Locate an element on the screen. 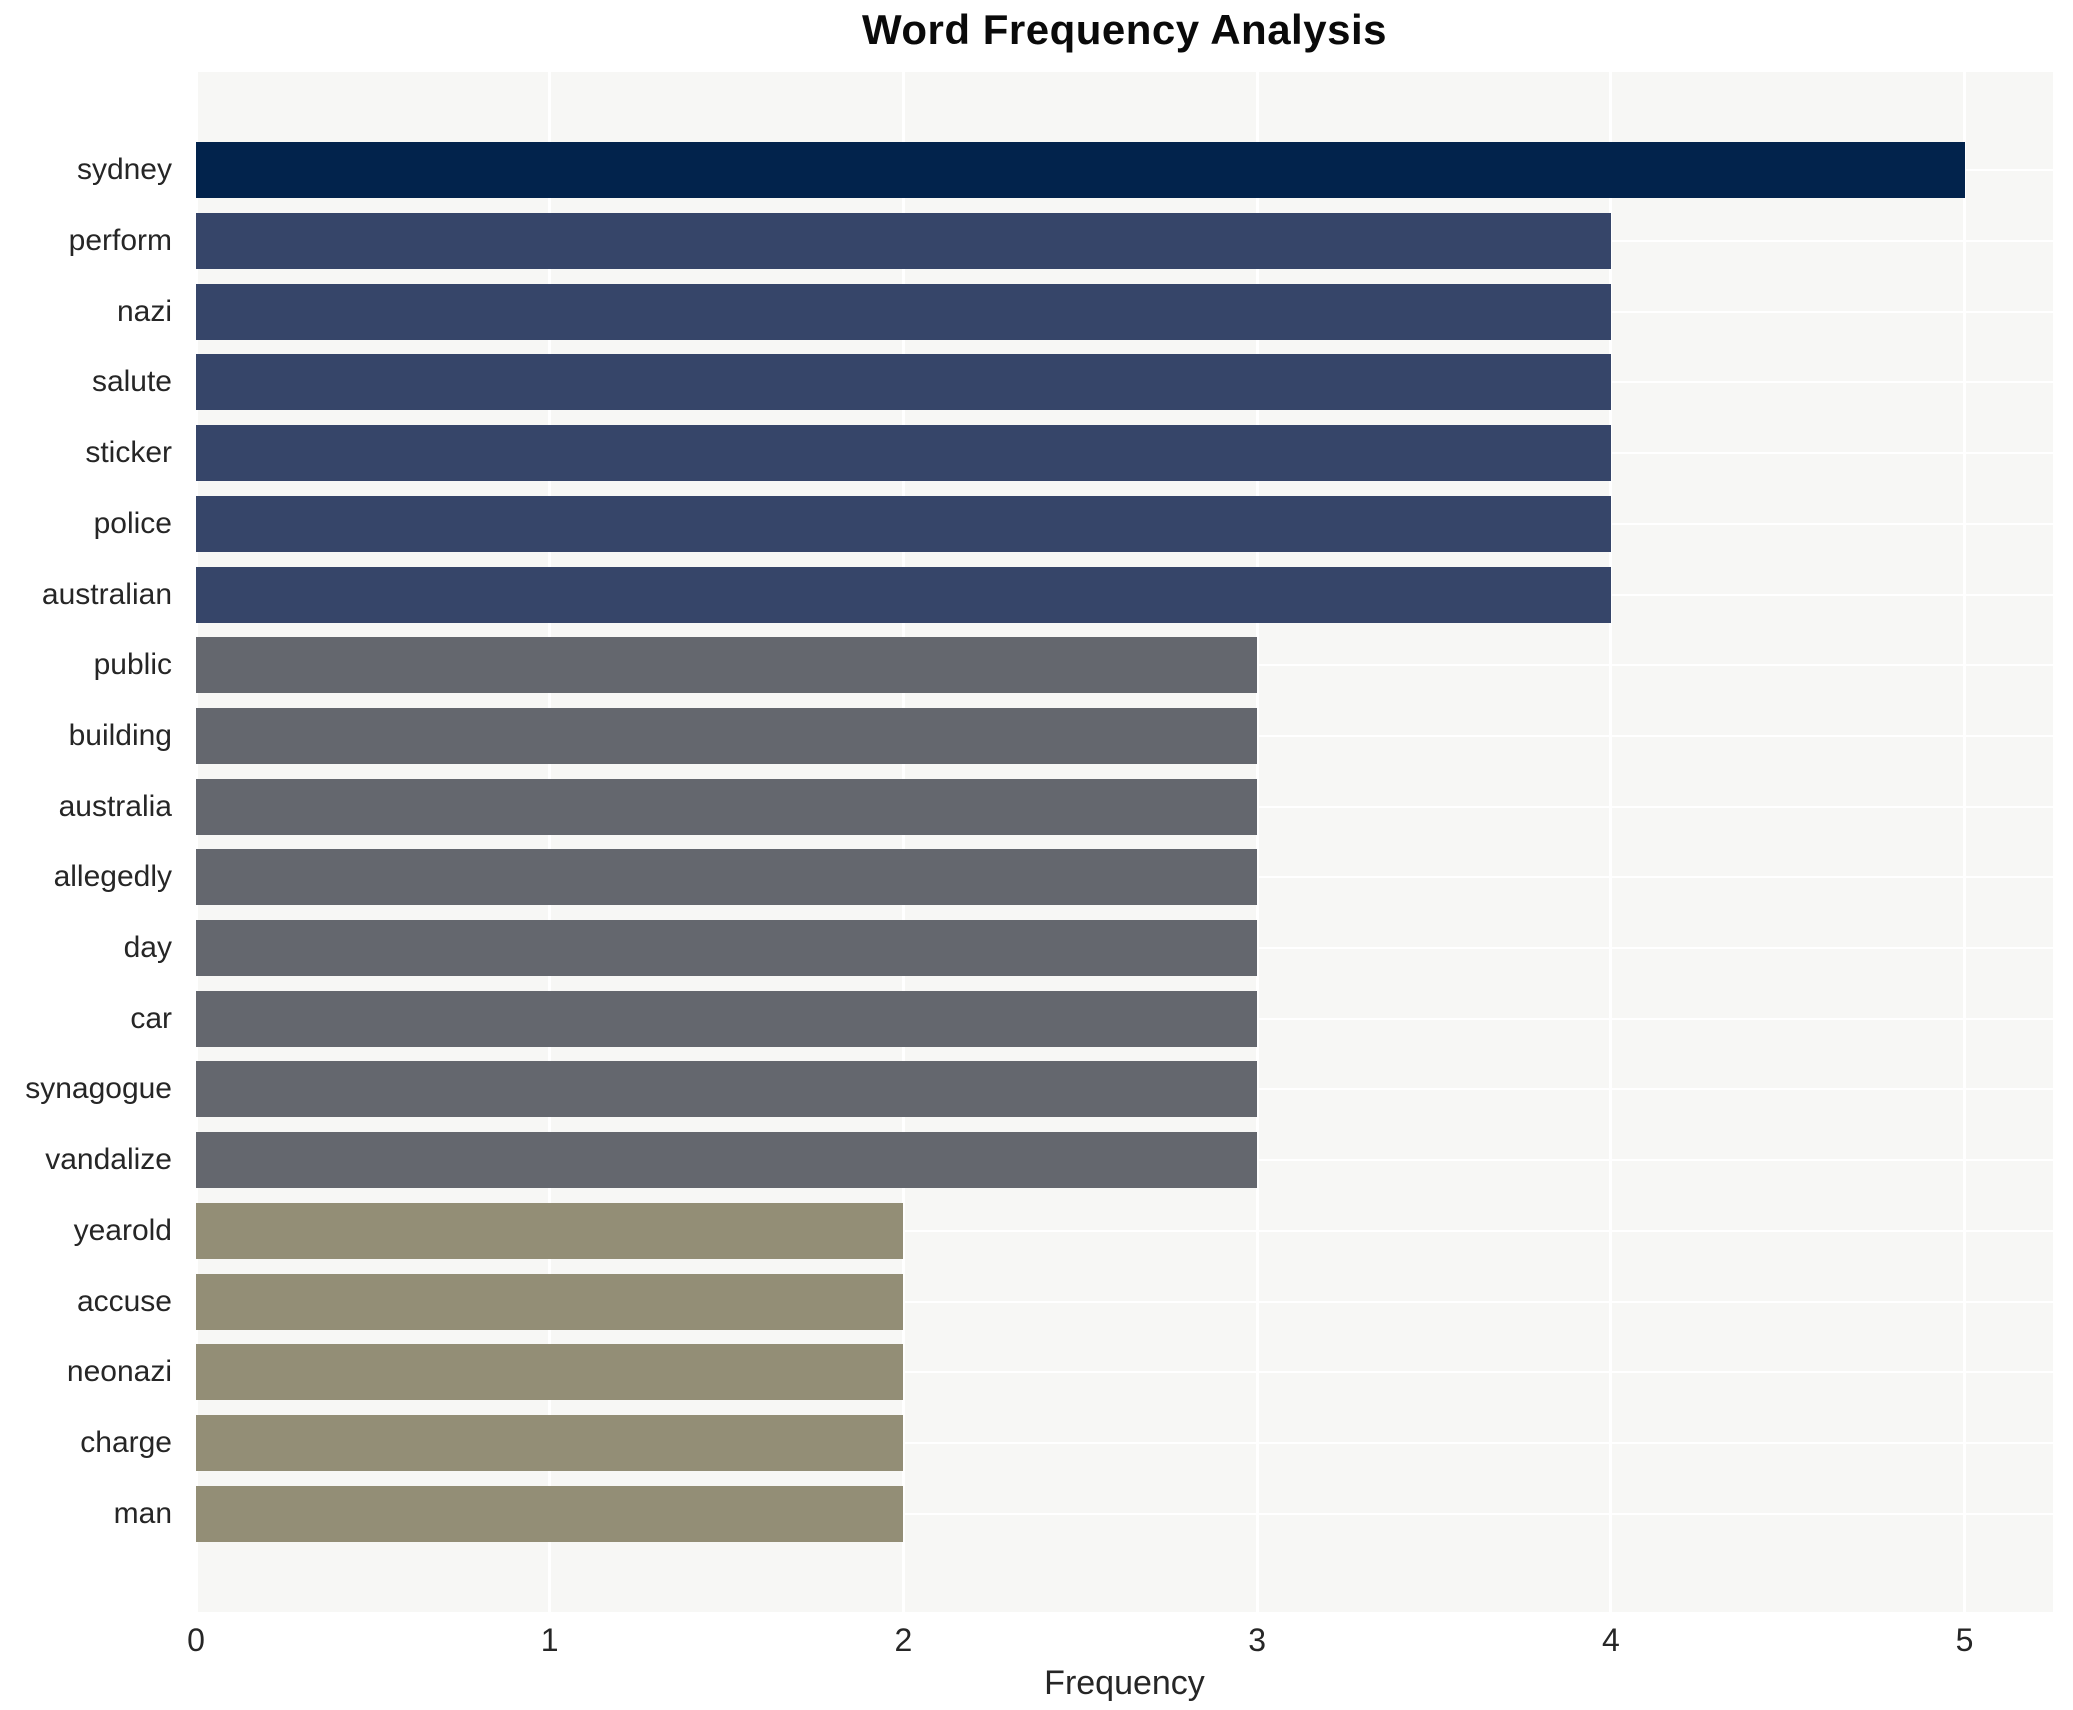  bar-accuse is located at coordinates (550, 1301).